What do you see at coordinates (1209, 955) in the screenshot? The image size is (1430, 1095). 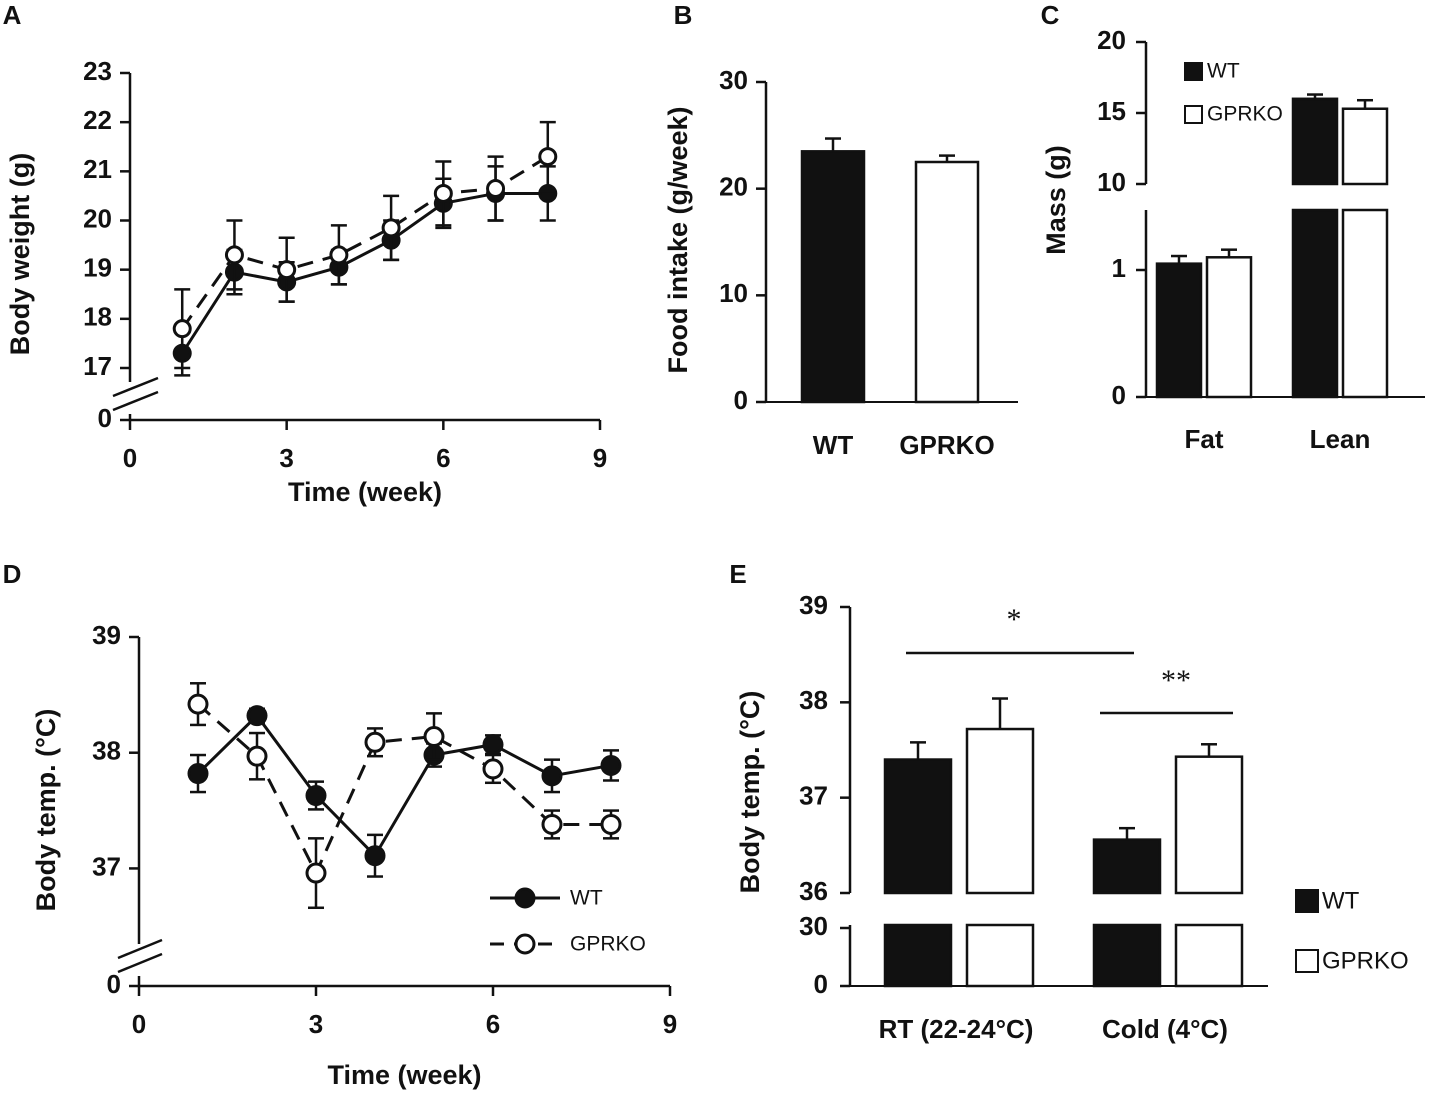 I see `bar-cold-gprko-lower` at bounding box center [1209, 955].